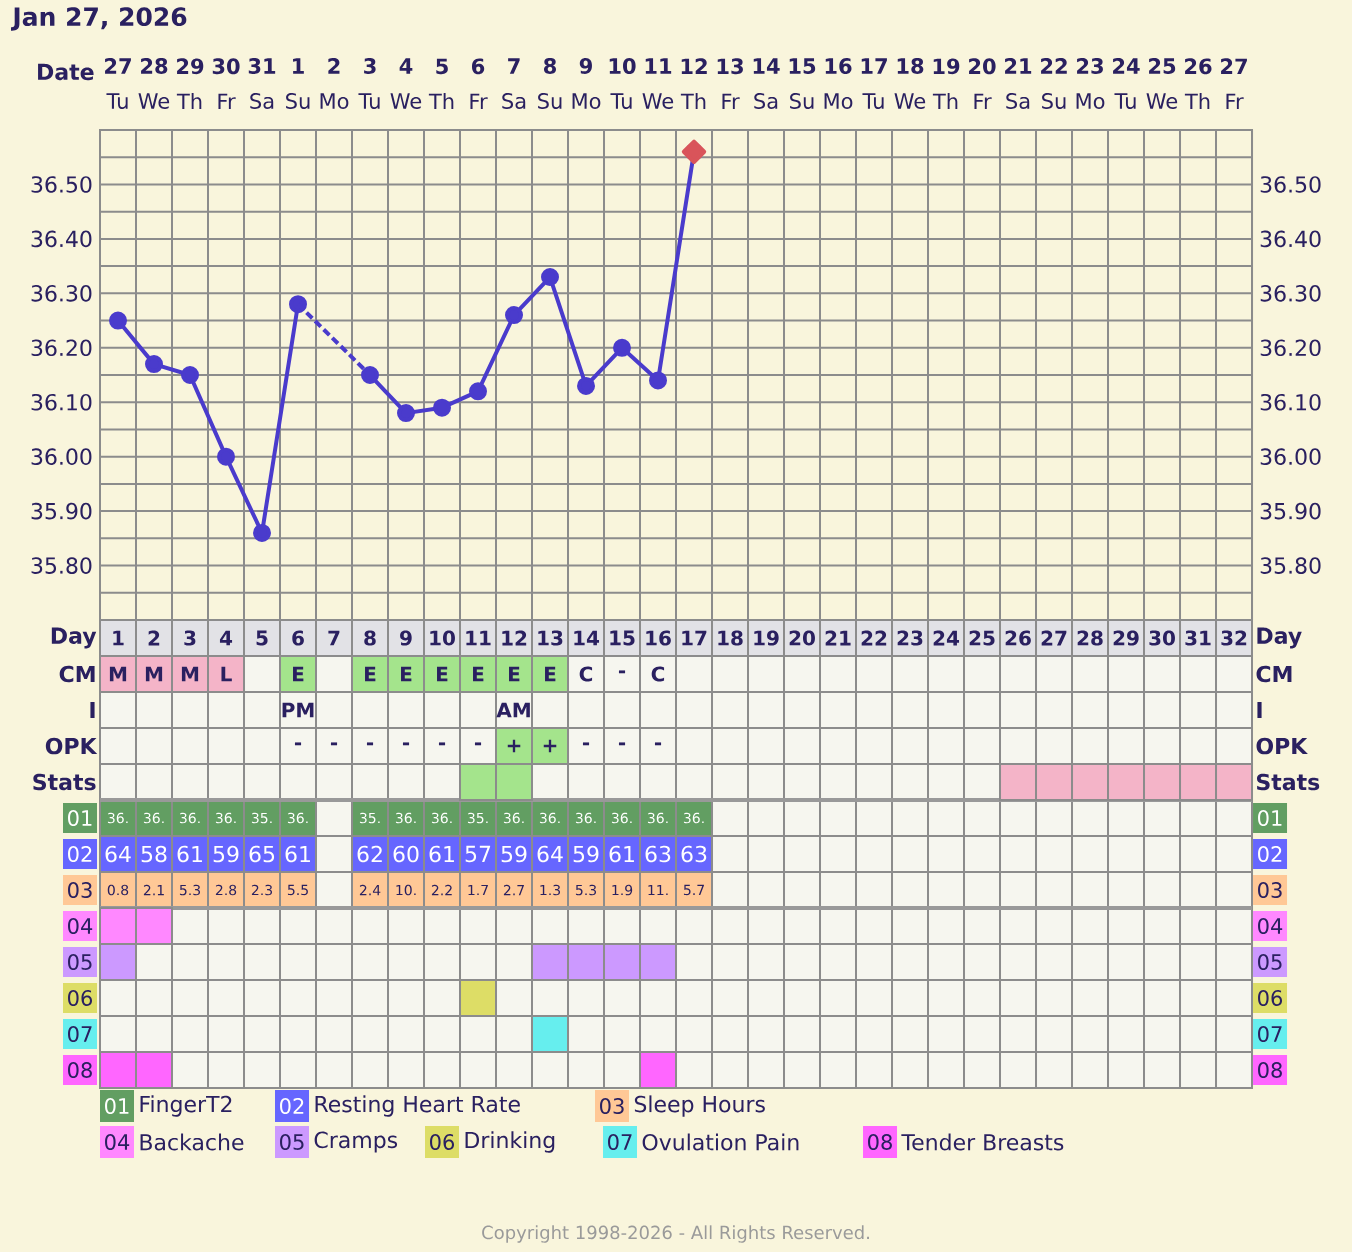 Image resolution: width=1352 pixels, height=1252 pixels. Describe the element at coordinates (1270, 890) in the screenshot. I see `y2-tick-label: 03` at that location.